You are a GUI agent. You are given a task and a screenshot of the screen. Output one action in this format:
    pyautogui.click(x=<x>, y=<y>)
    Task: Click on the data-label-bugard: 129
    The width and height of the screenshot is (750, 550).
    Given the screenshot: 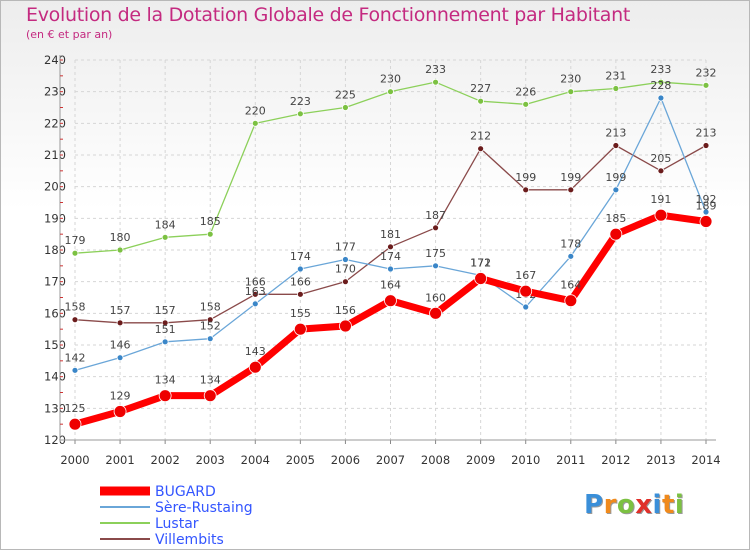 What is the action you would take?
    pyautogui.click(x=120, y=396)
    